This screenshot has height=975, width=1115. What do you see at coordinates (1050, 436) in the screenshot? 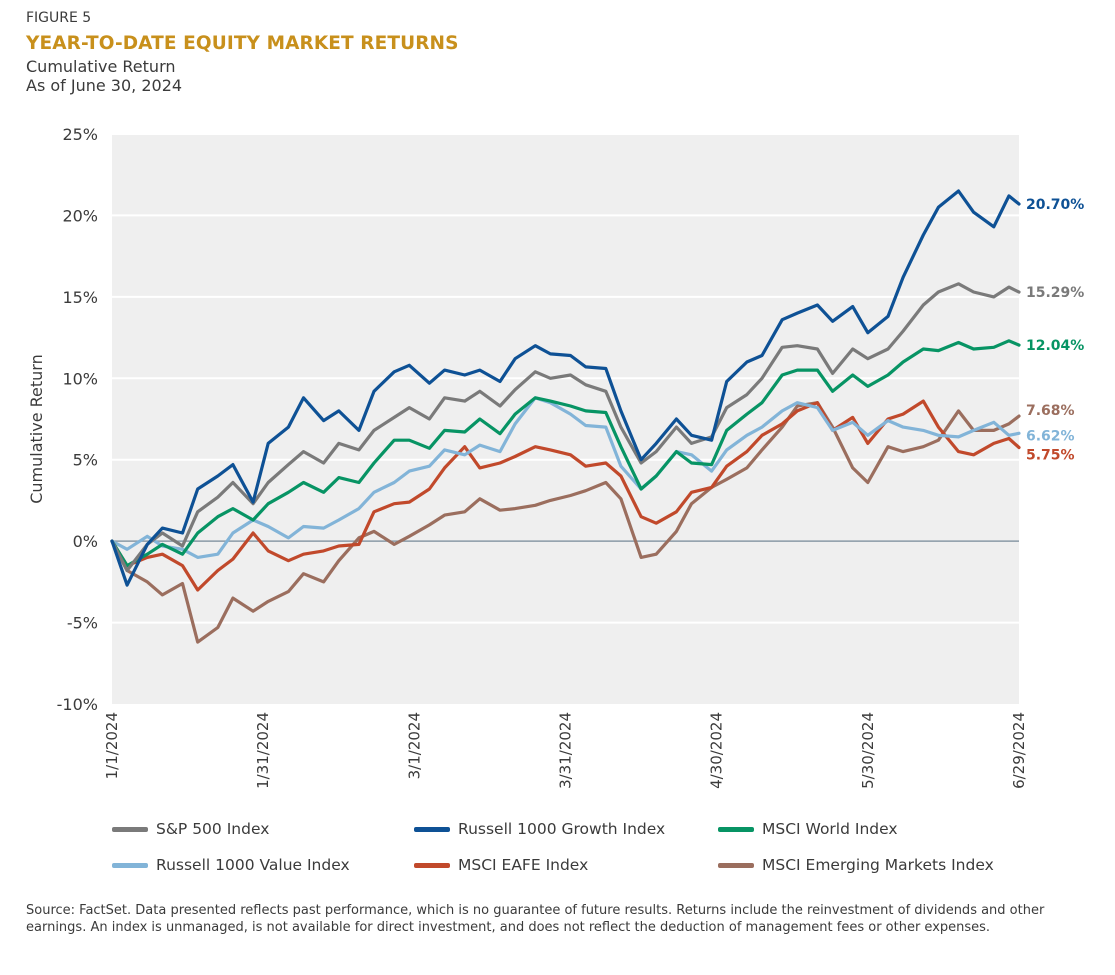
I see `end-value-label: 6.62%` at bounding box center [1050, 436].